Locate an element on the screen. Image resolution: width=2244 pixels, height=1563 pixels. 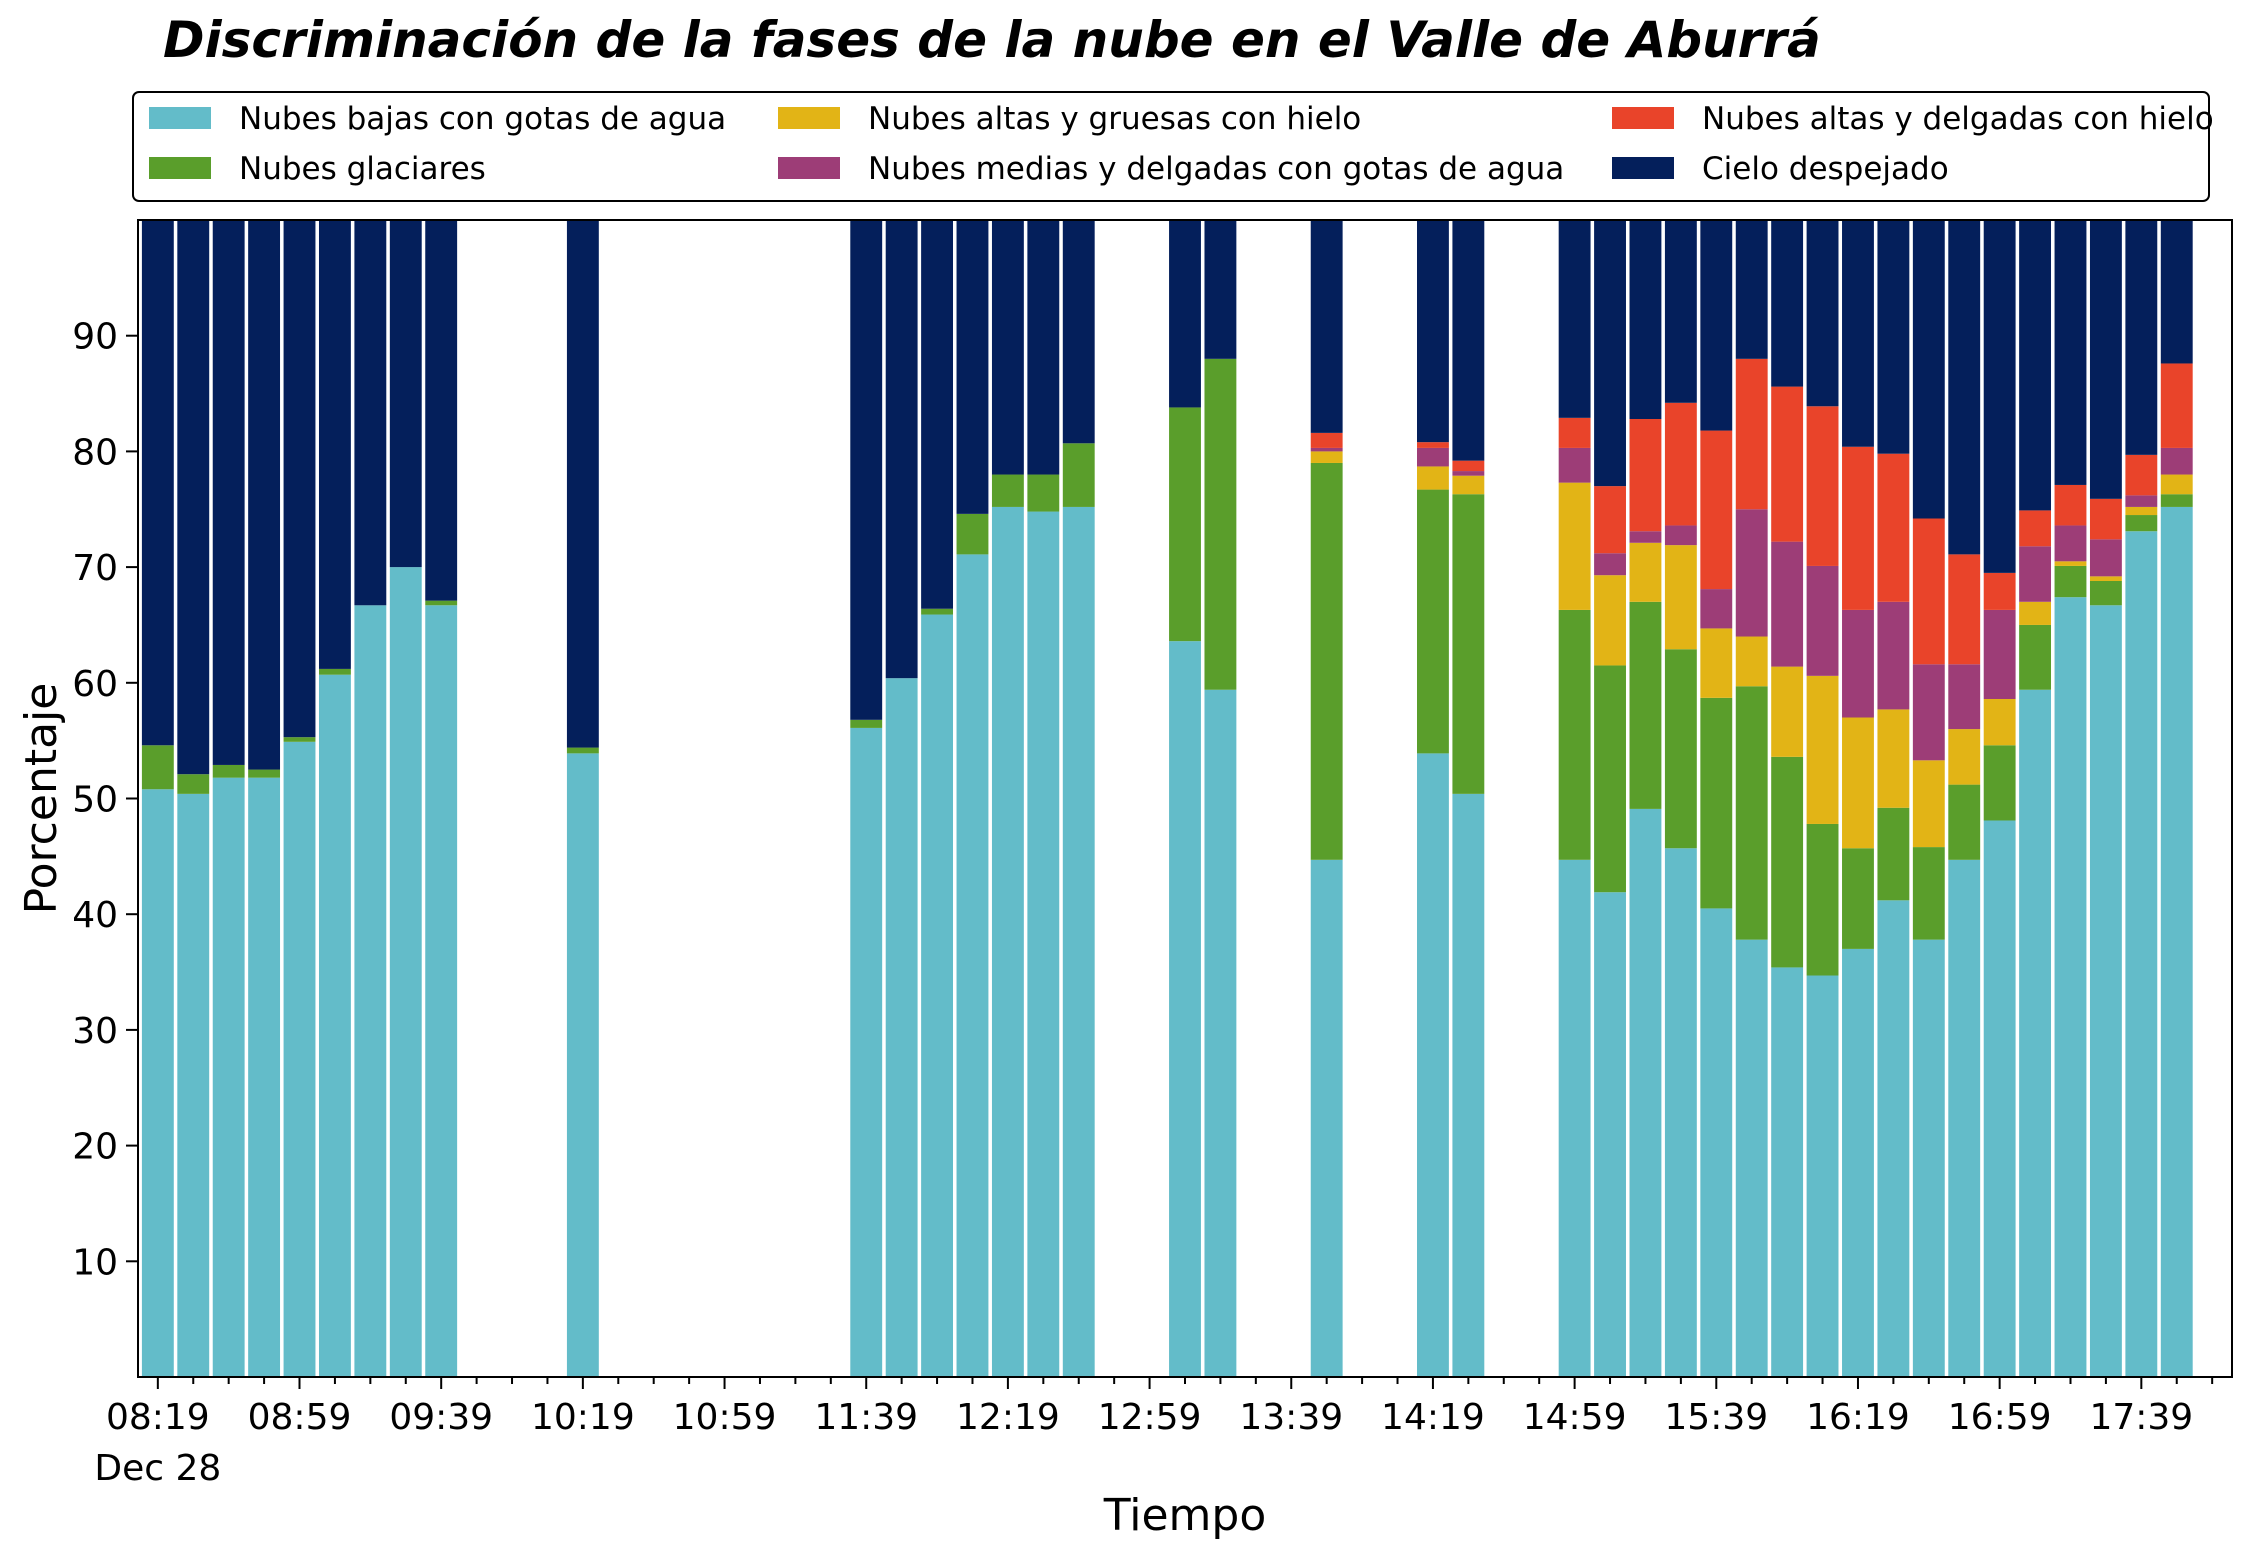
y-tick-label-20: 20 is located at coordinates (95, 1147).